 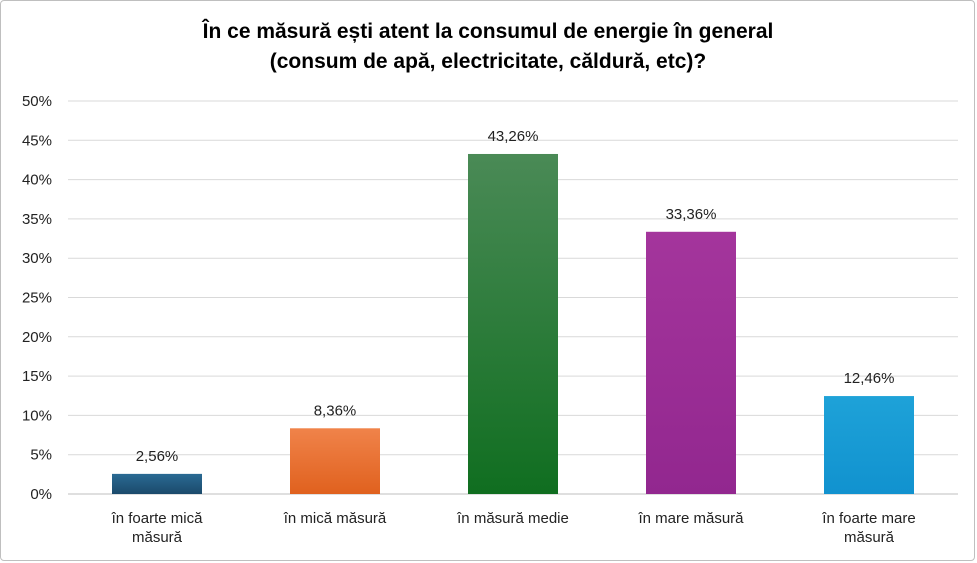 What do you see at coordinates (157, 518) in the screenshot?
I see `category-label: în foarte mică` at bounding box center [157, 518].